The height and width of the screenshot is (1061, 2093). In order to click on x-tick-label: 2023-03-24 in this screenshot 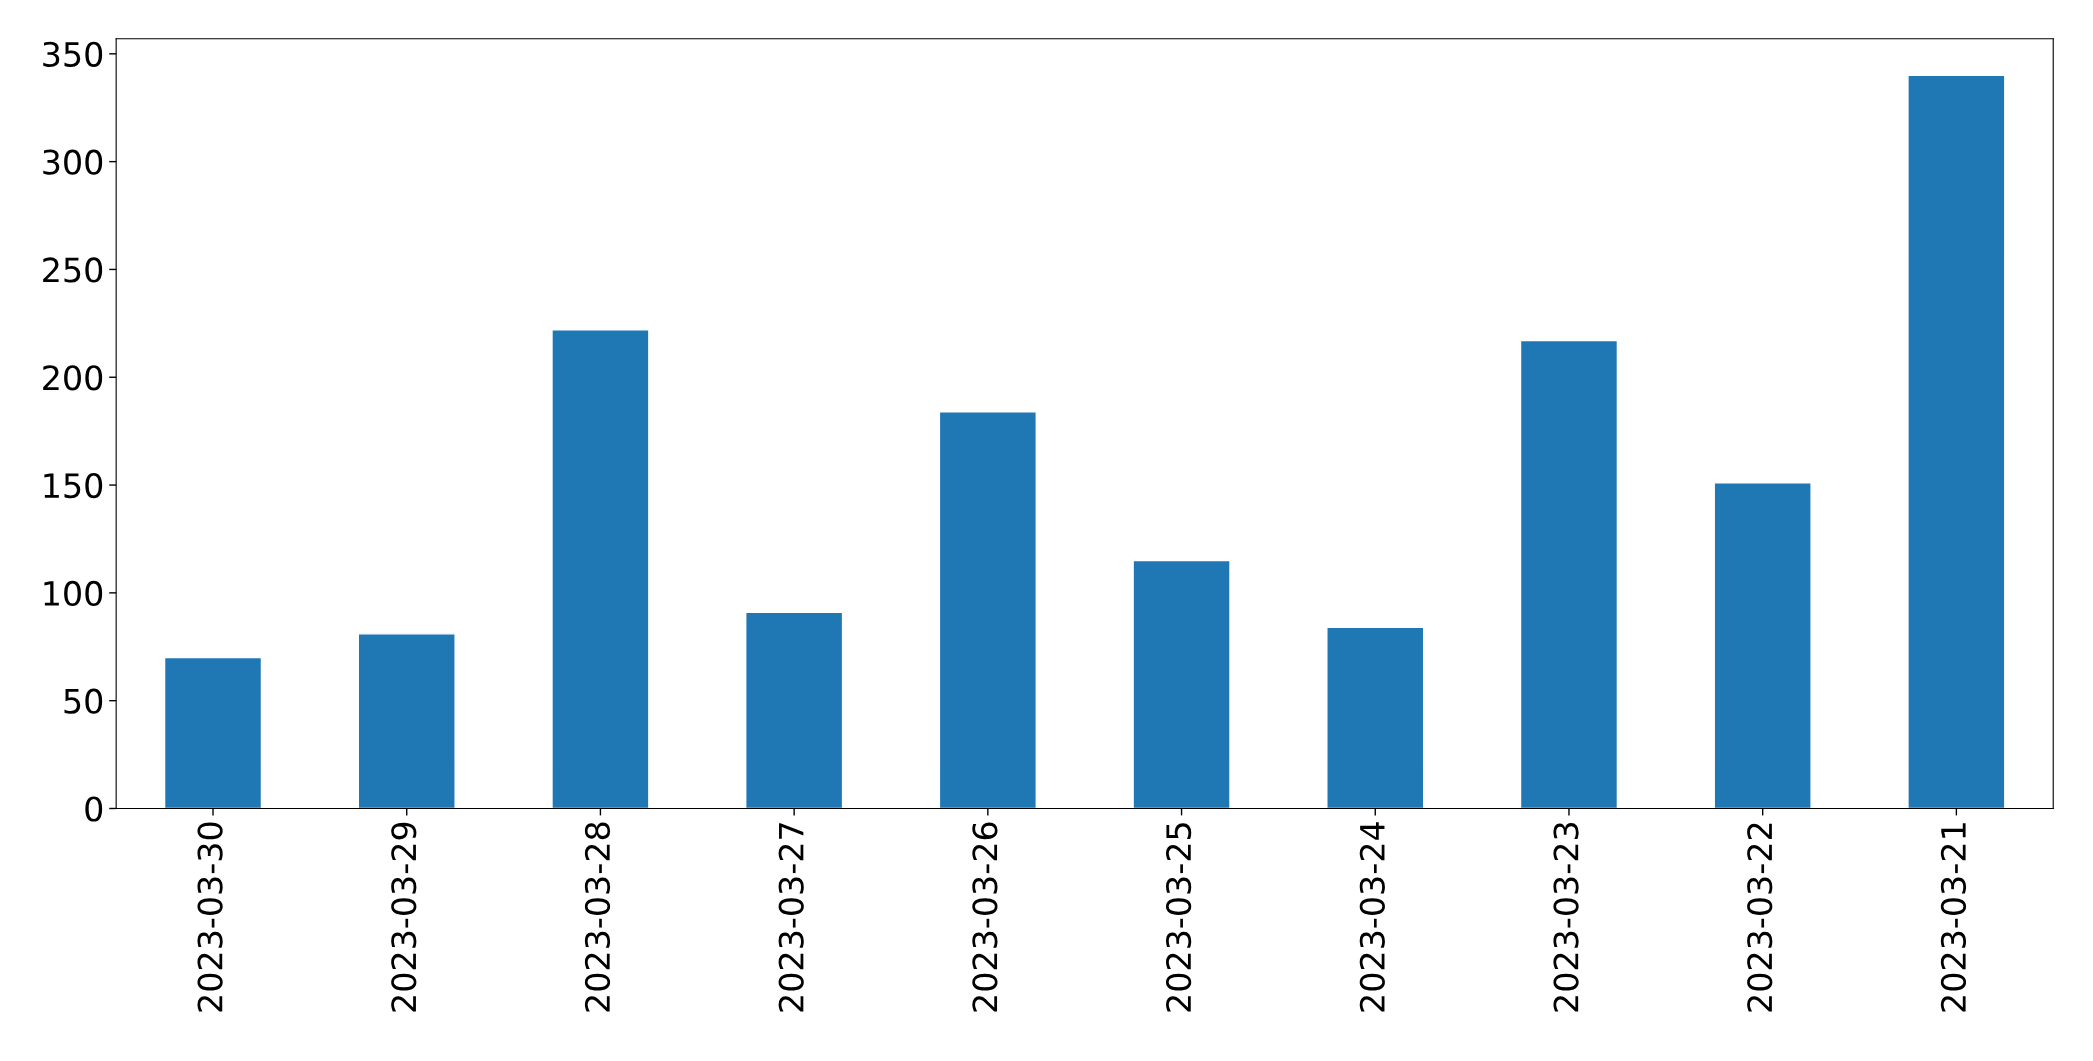, I will do `click(1372, 917)`.